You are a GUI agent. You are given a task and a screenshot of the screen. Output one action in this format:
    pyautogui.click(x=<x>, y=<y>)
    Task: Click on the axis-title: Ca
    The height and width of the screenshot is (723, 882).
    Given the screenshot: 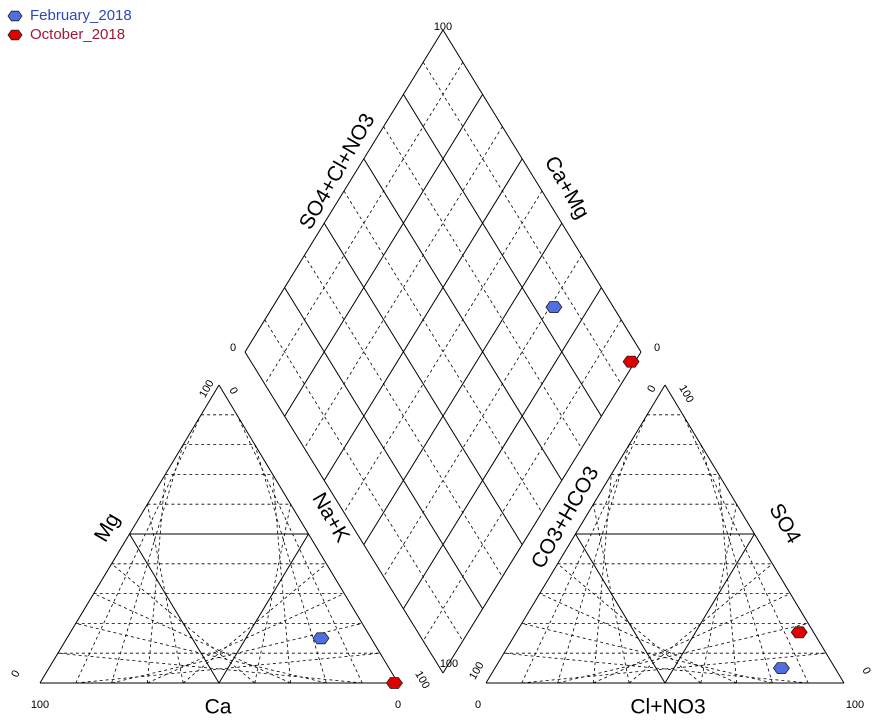 What is the action you would take?
    pyautogui.click(x=218, y=707)
    